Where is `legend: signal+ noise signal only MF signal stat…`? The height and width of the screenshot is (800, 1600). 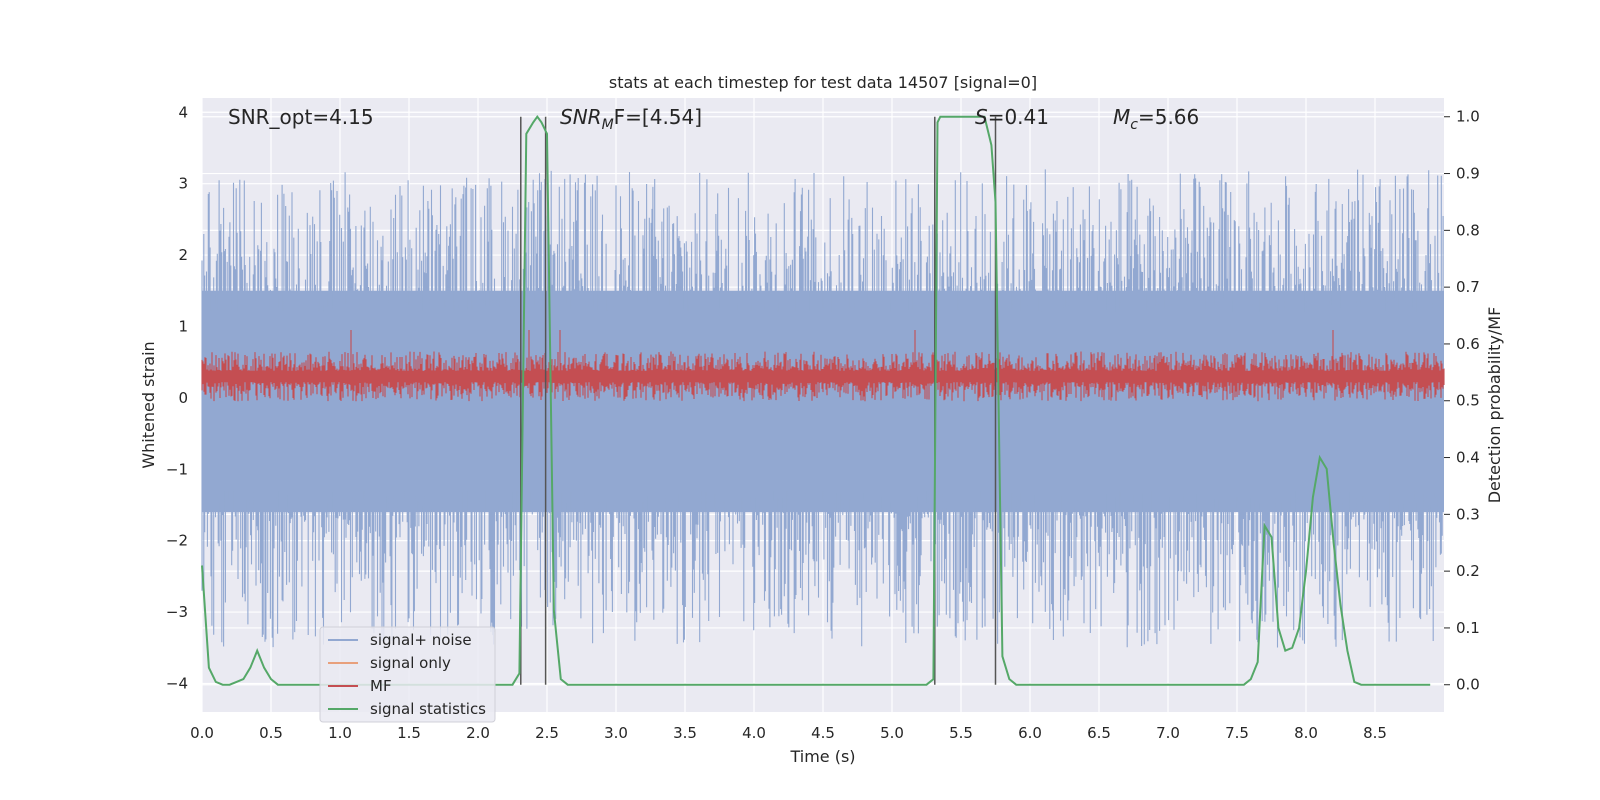
legend: signal+ noise signal only MF signal stat… is located at coordinates (407, 674).